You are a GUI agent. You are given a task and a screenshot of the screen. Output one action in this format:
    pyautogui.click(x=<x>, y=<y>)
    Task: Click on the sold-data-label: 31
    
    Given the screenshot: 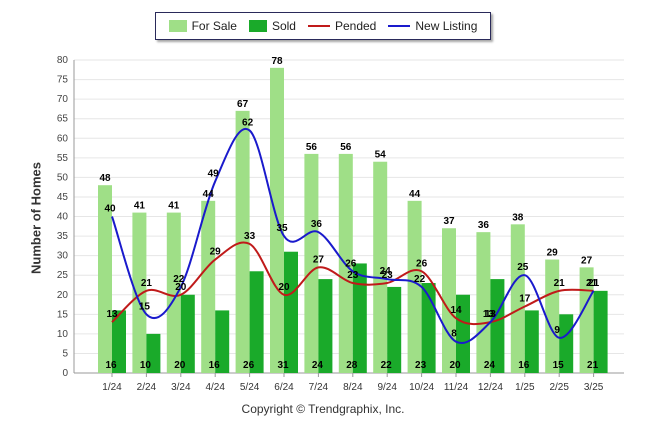 What is the action you would take?
    pyautogui.click(x=283, y=365)
    